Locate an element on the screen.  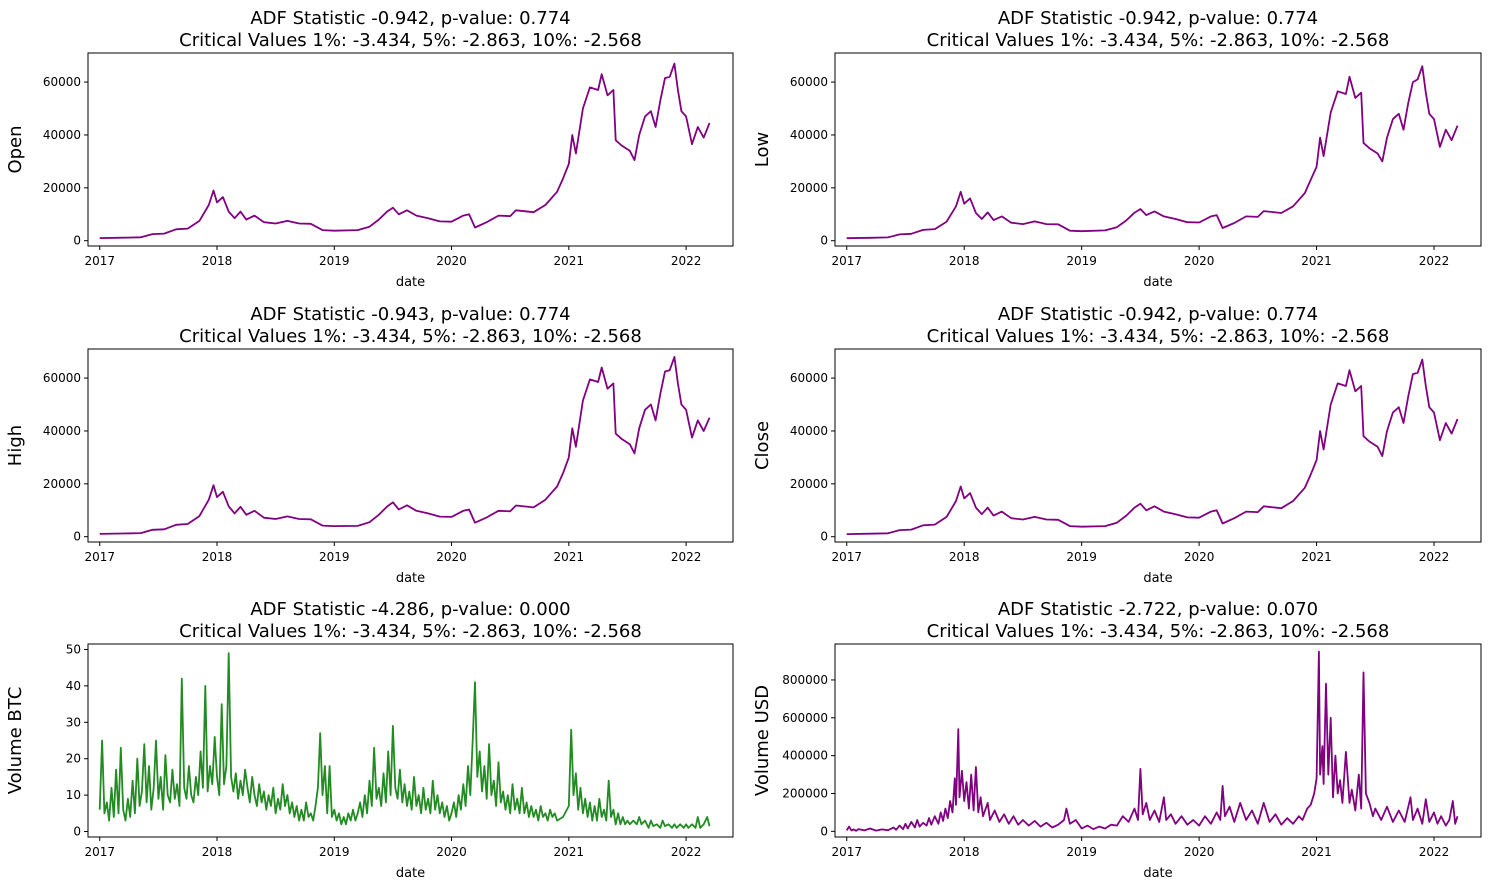
chart-title-line1: ADF Statistic -0.943, p-value: 0.774 is located at coordinates (410, 314).